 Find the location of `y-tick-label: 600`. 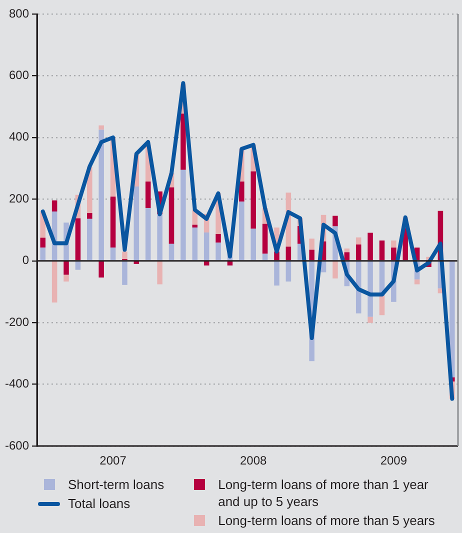

y-tick-label: 600 is located at coordinates (19, 75).